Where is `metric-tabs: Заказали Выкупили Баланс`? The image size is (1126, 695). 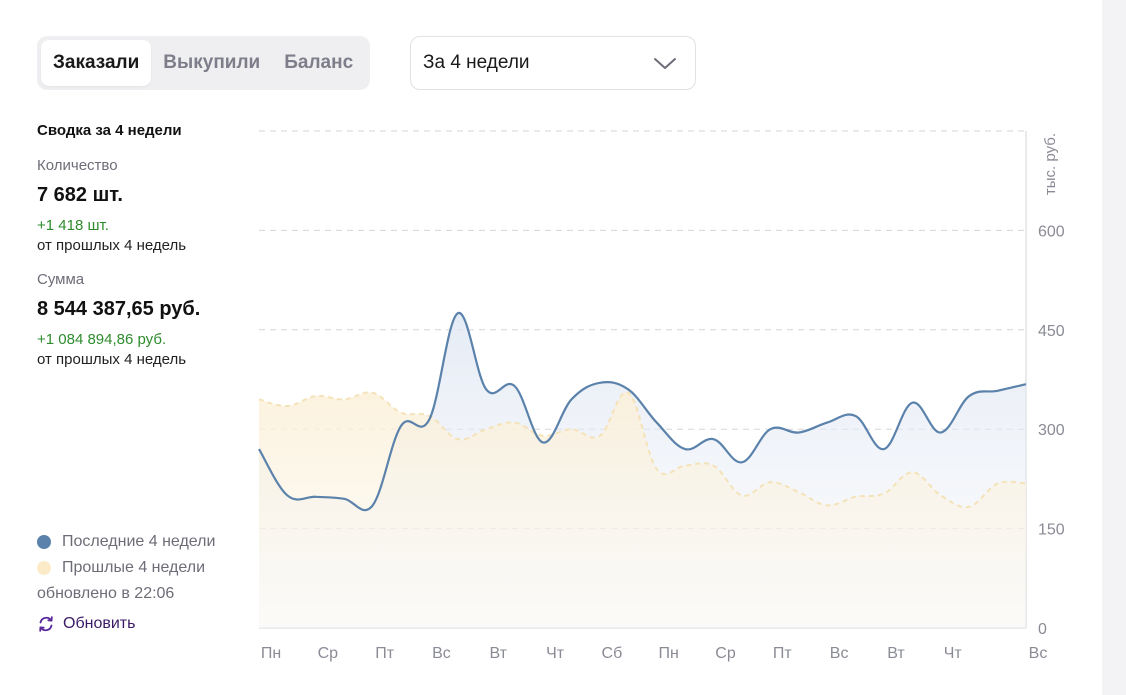
metric-tabs: Заказали Выкупили Баланс is located at coordinates (203, 63).